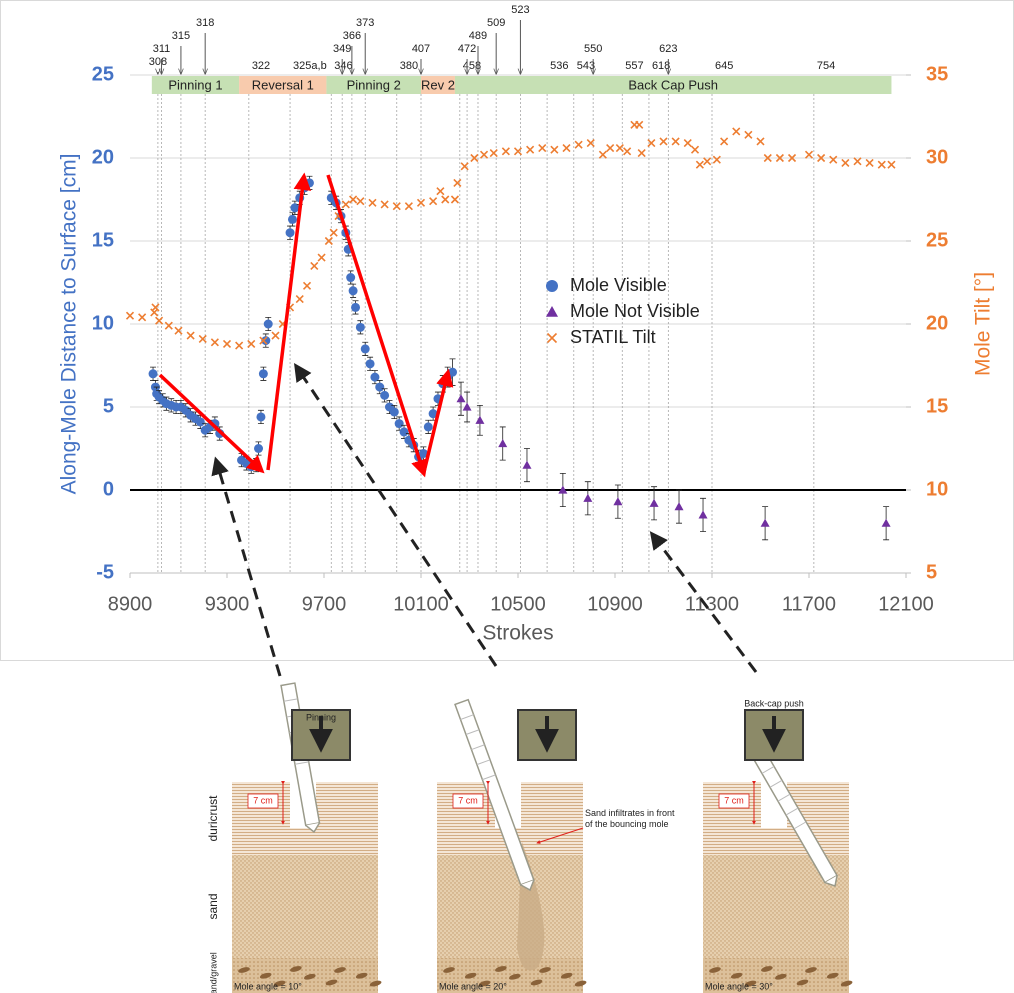 The height and width of the screenshot is (993, 1014). What do you see at coordinates (615, 604) in the screenshot?
I see `x-tick-label: 10900` at bounding box center [615, 604].